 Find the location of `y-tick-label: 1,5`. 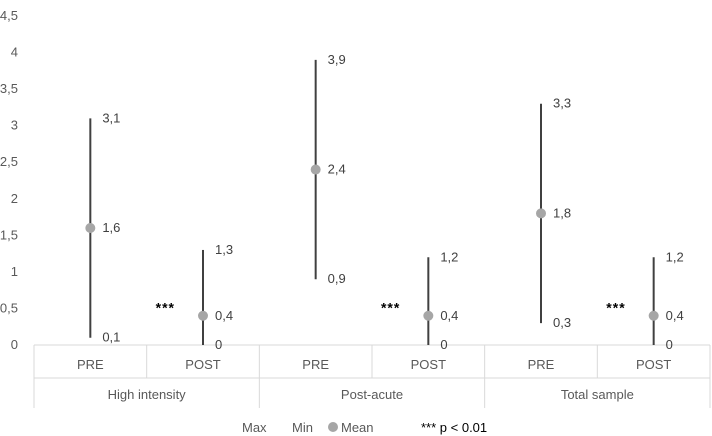

y-tick-label: 1,5 is located at coordinates (9, 234).